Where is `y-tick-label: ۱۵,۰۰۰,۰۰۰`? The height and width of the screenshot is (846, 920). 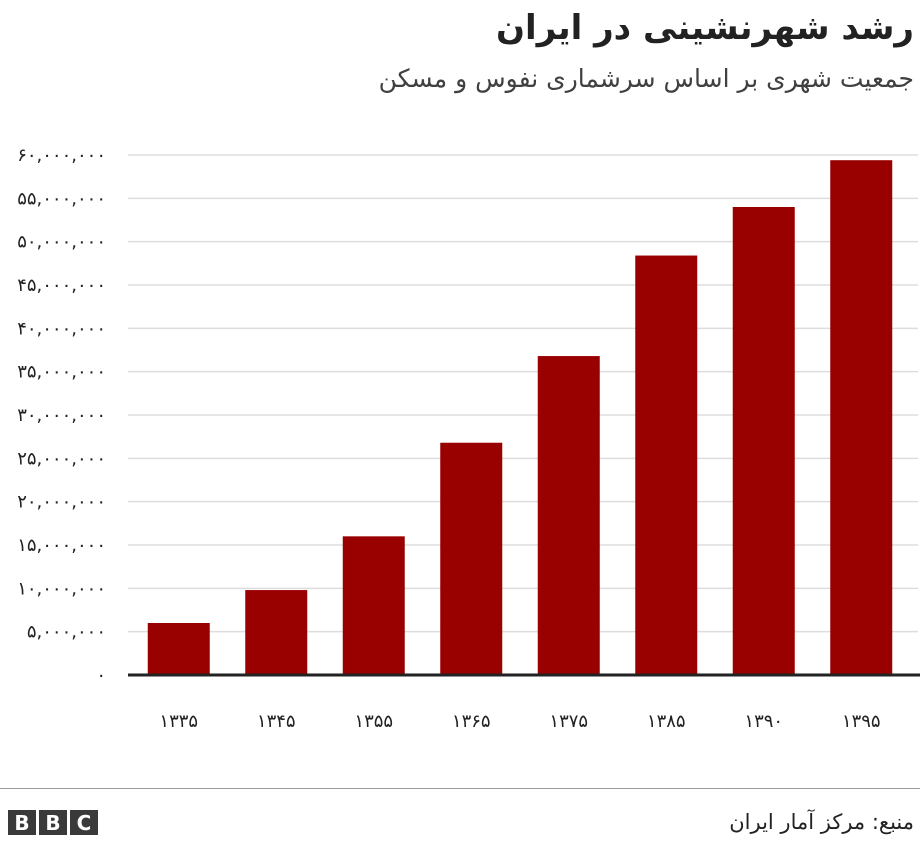
y-tick-label: ۱۵,۰۰۰,۰۰۰ is located at coordinates (61, 545).